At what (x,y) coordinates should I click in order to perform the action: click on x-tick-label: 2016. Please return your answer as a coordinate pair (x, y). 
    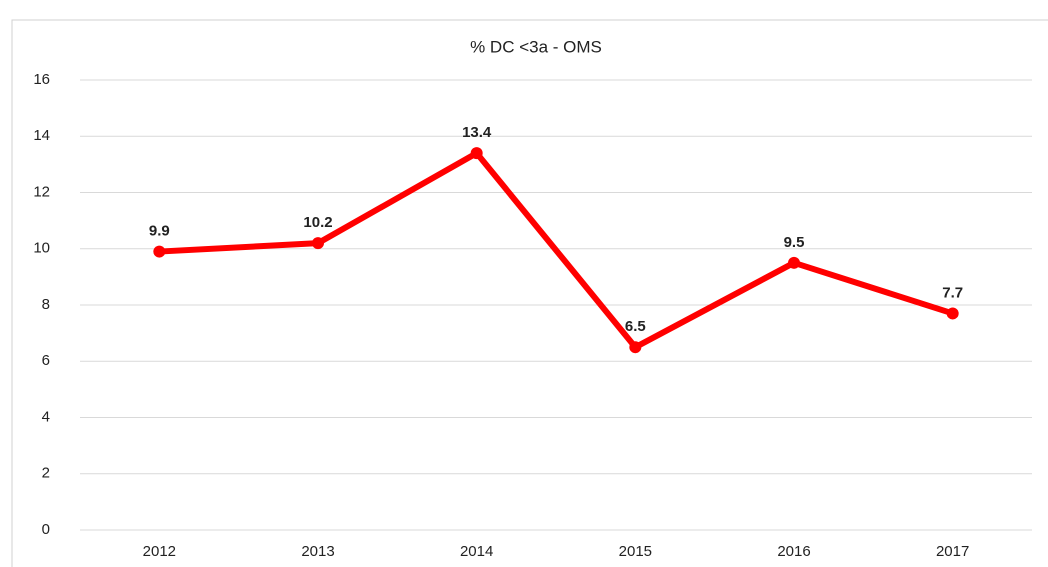
    Looking at the image, I should click on (793, 551).